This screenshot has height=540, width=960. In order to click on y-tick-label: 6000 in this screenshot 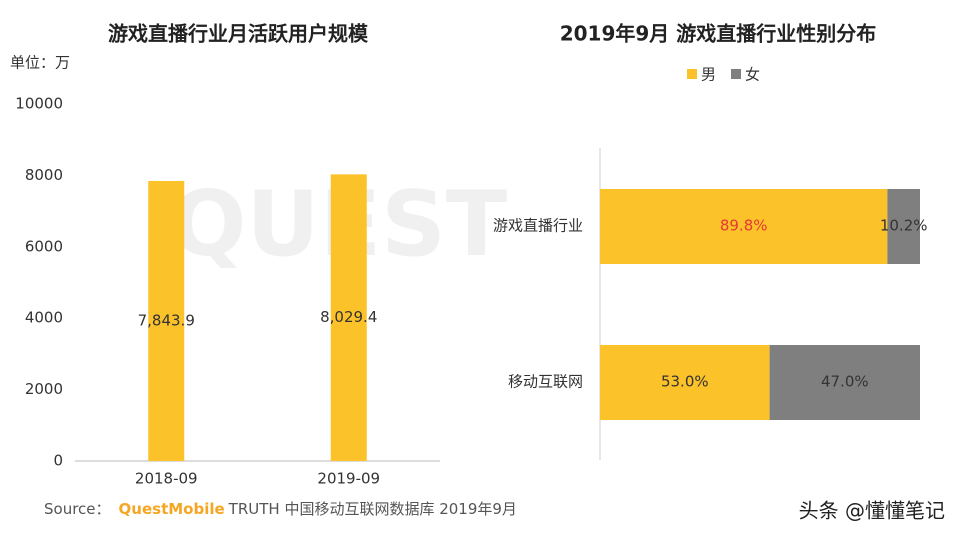, I will do `click(44, 246)`.